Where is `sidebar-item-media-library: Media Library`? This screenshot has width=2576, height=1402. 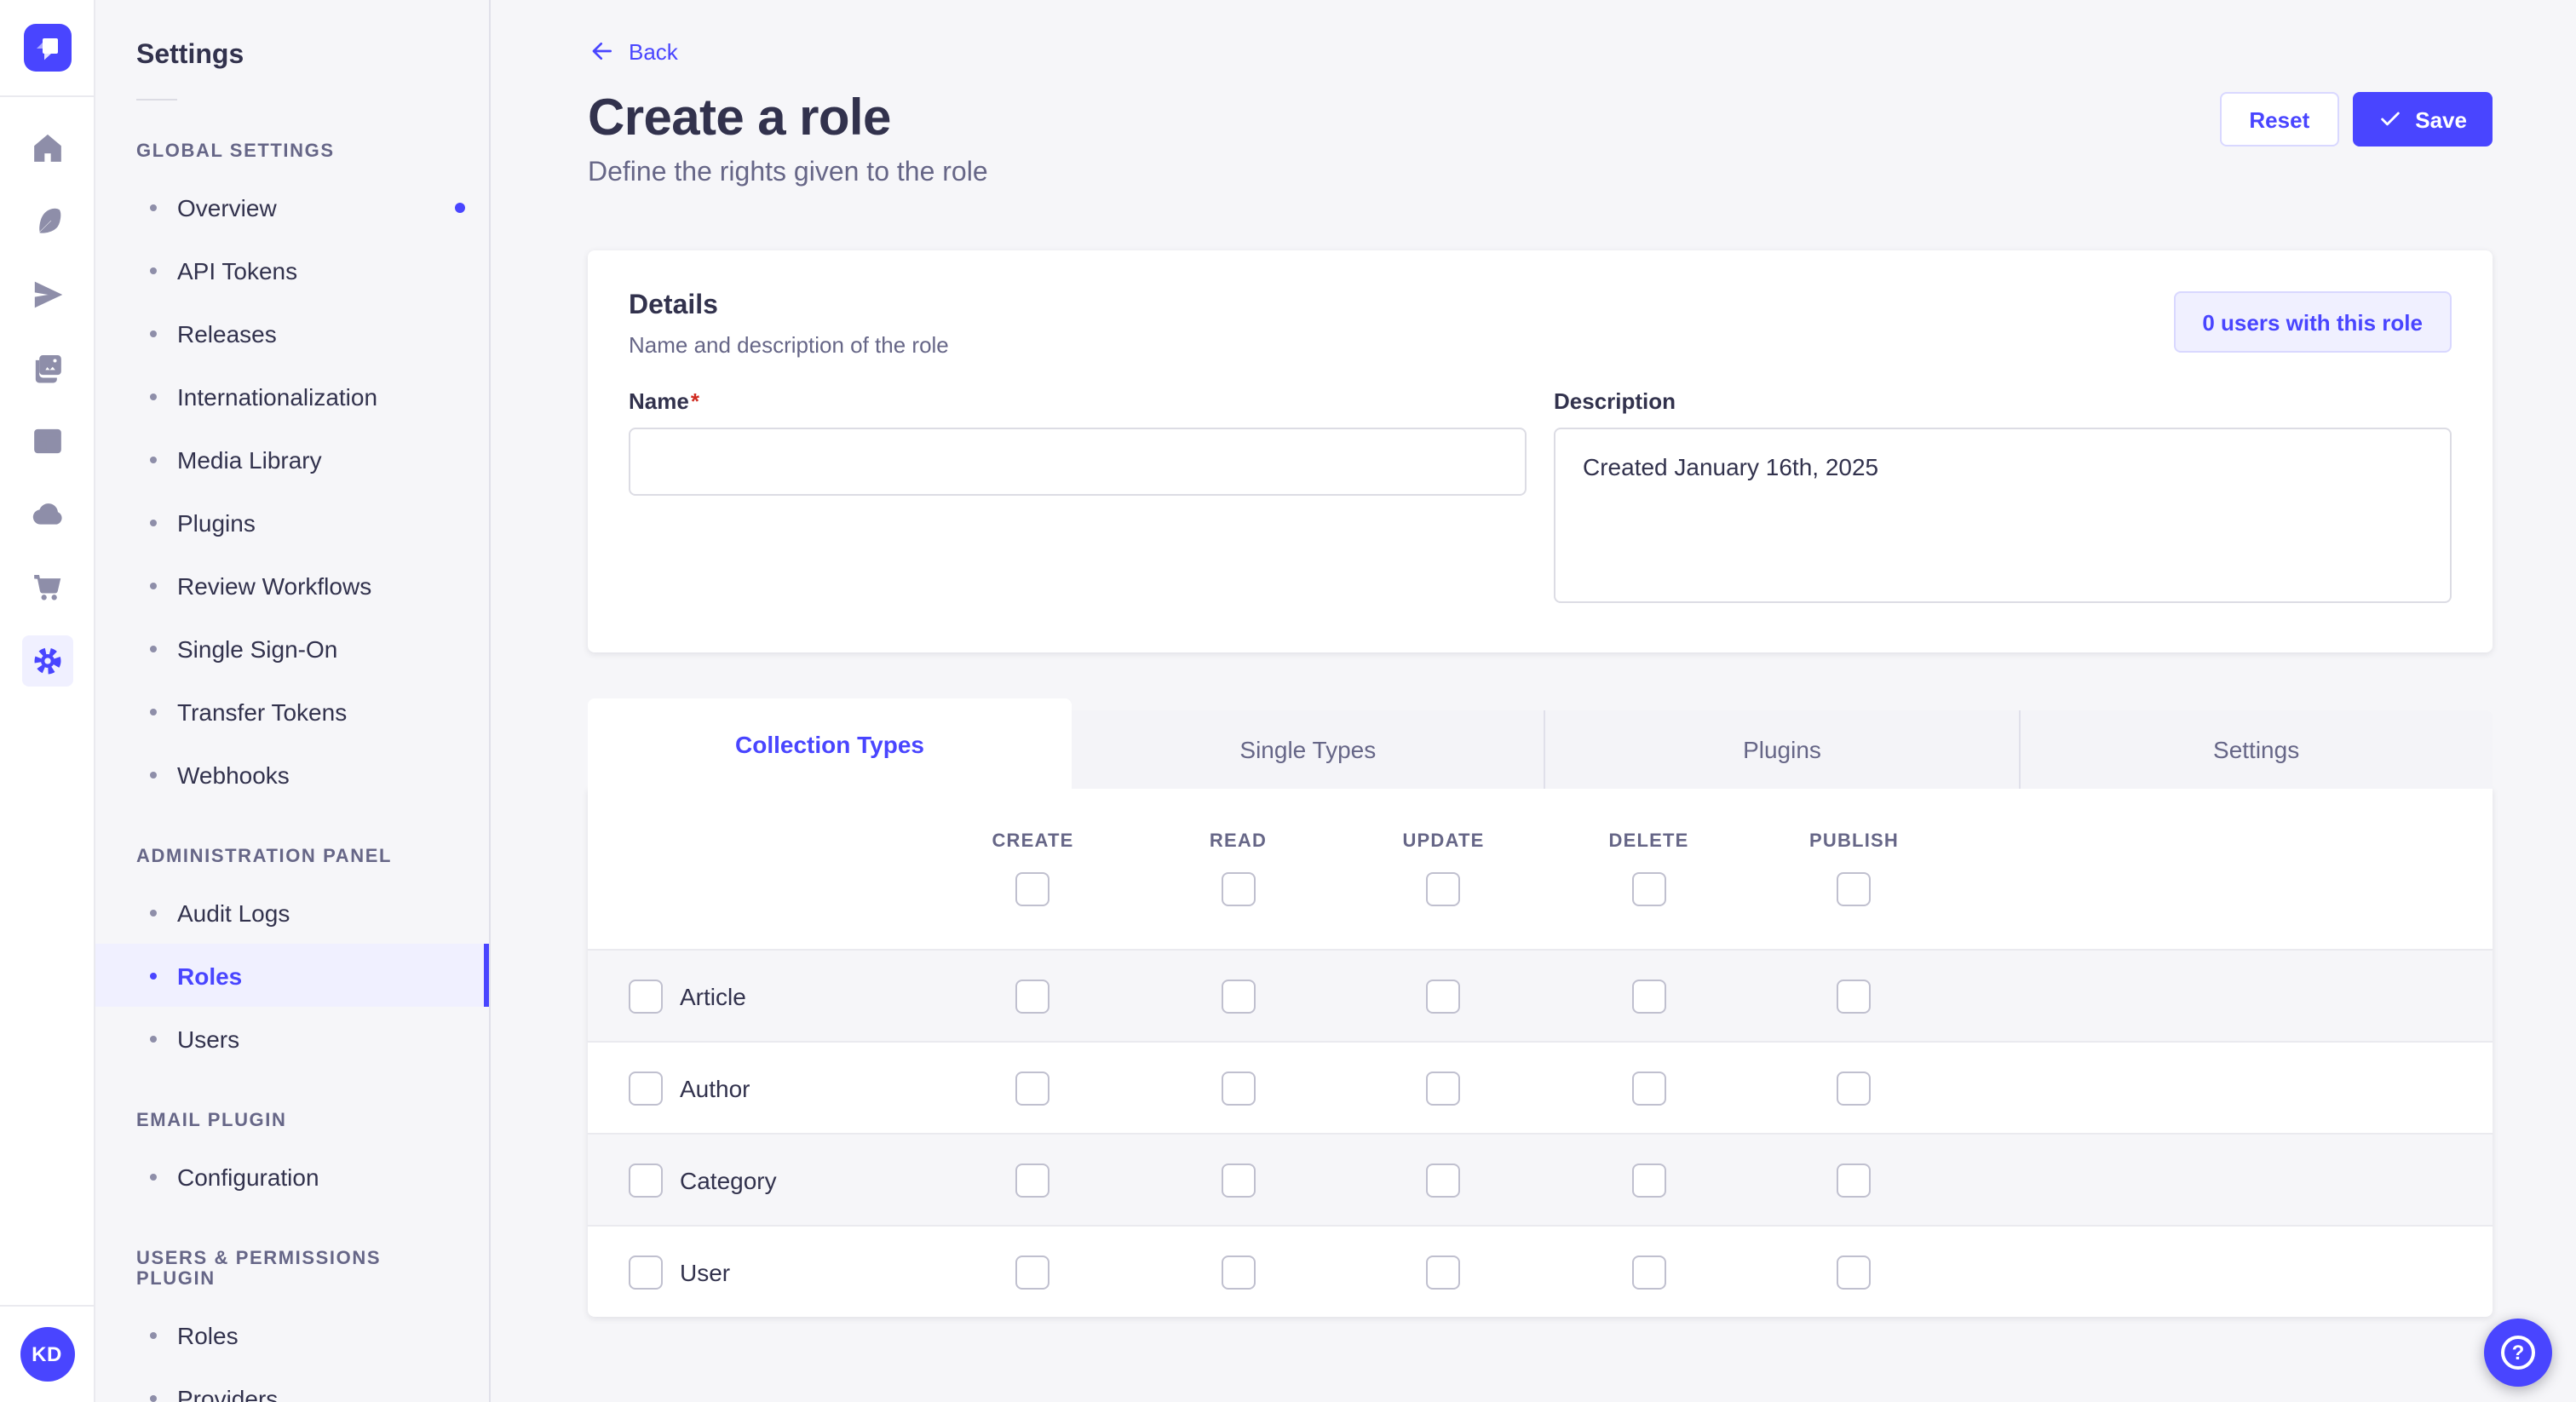
sidebar-item-media-library: Media Library is located at coordinates (292, 460).